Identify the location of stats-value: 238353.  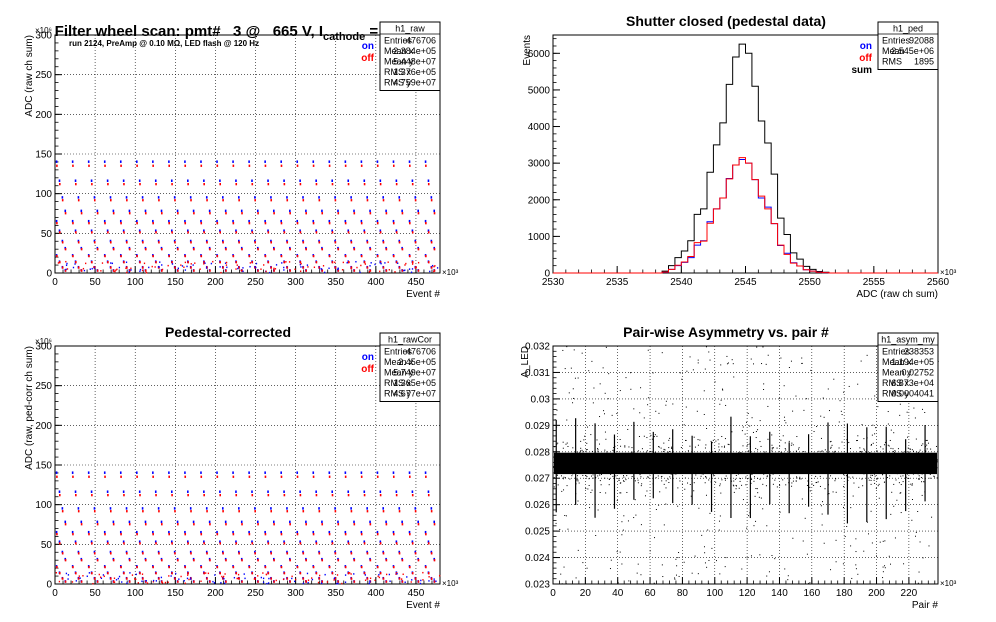
(919, 352).